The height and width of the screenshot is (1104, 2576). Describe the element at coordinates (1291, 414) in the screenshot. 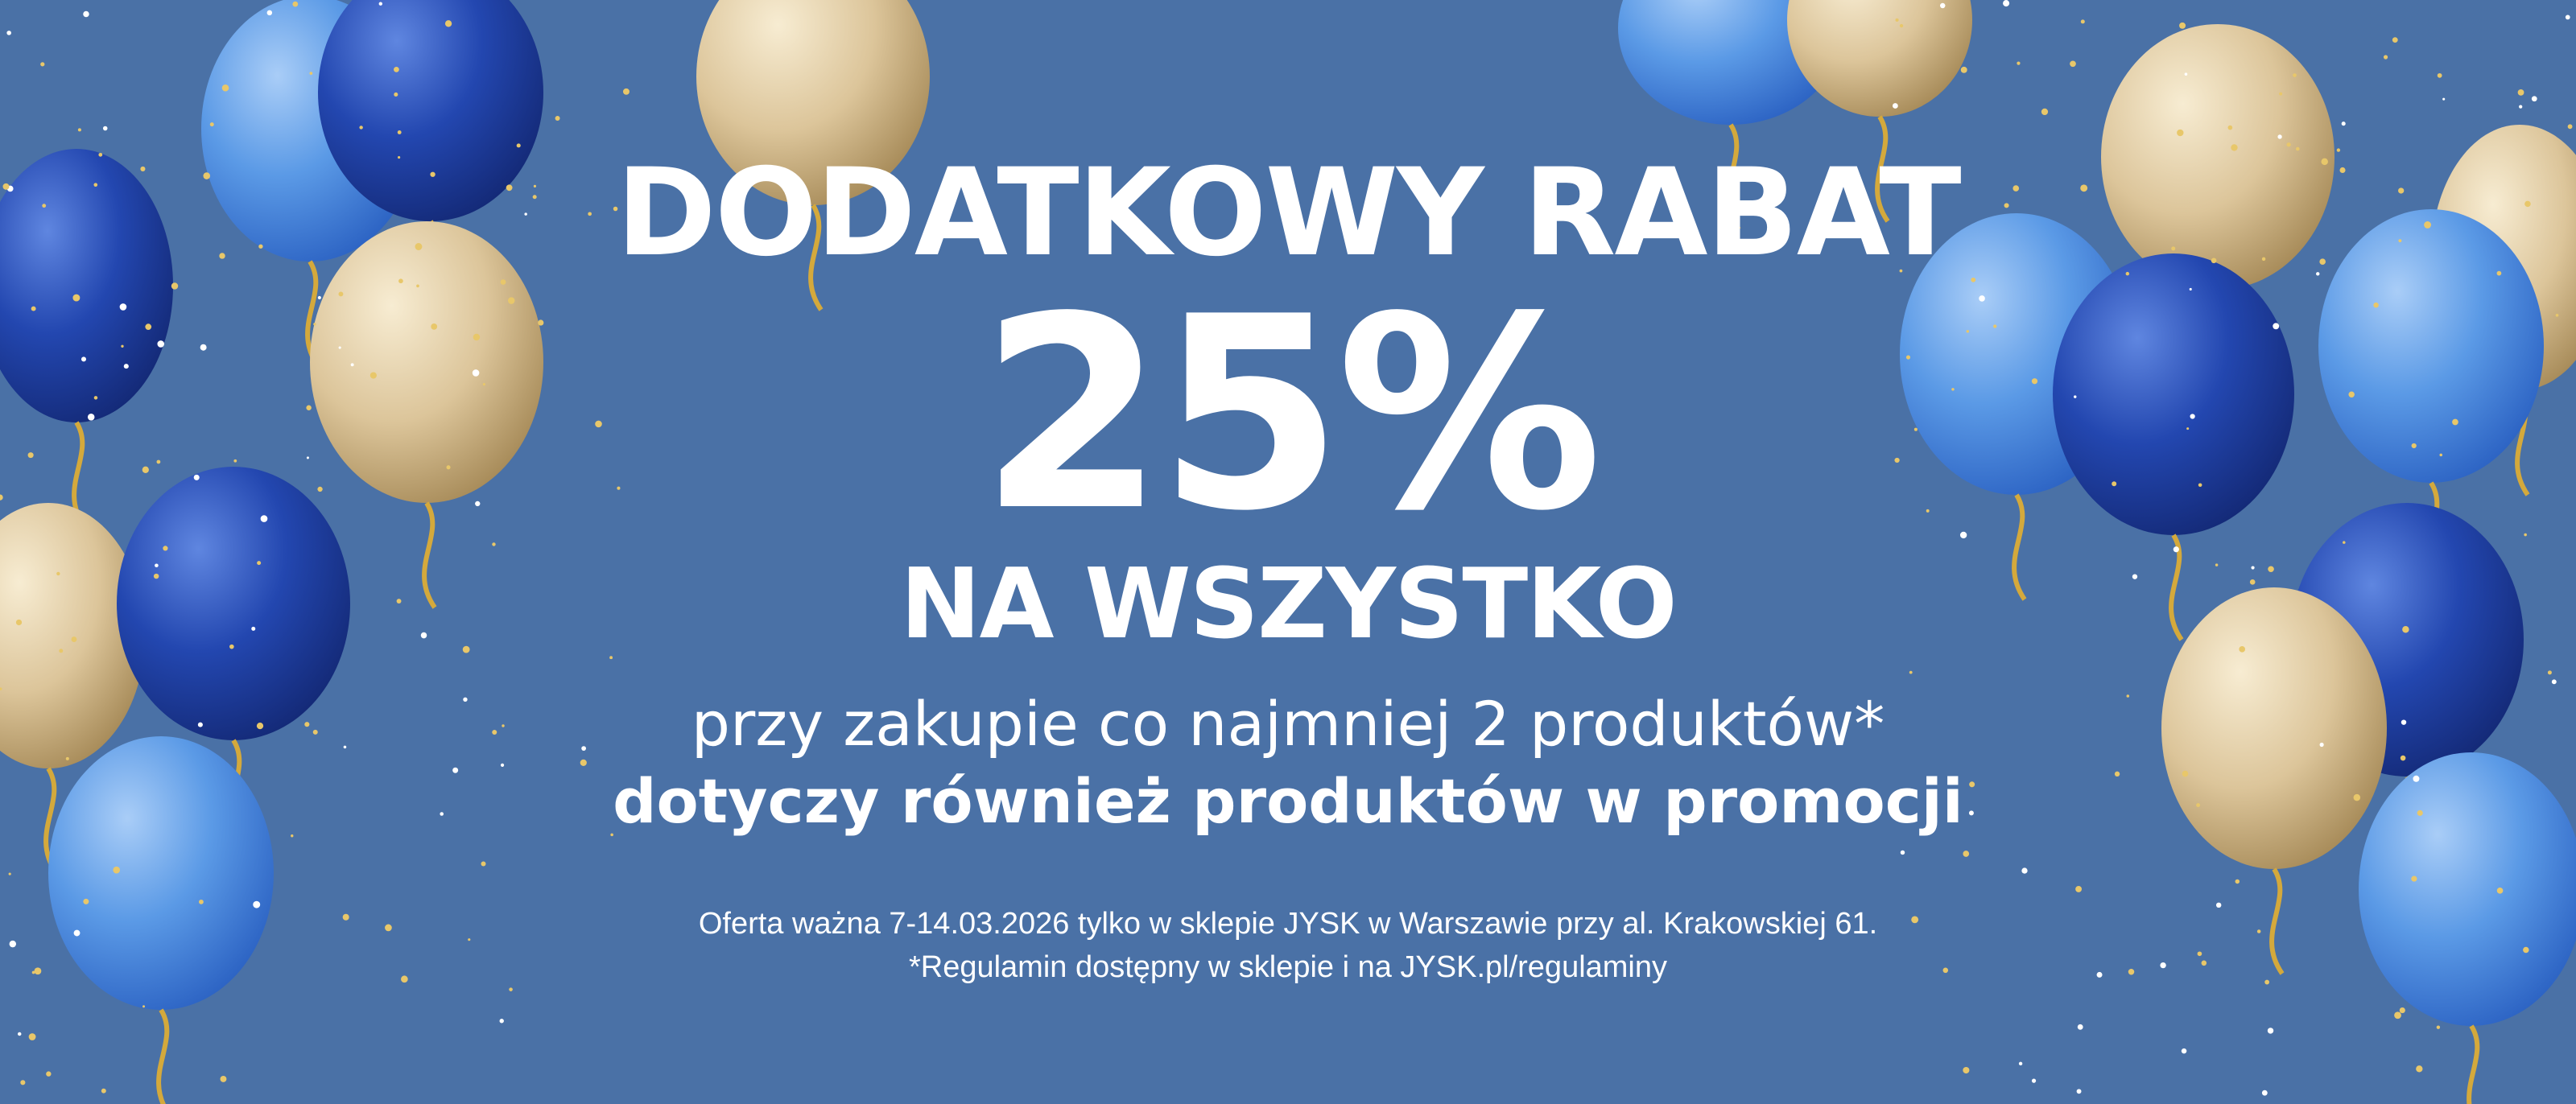

I see `discount-value: 25%` at that location.